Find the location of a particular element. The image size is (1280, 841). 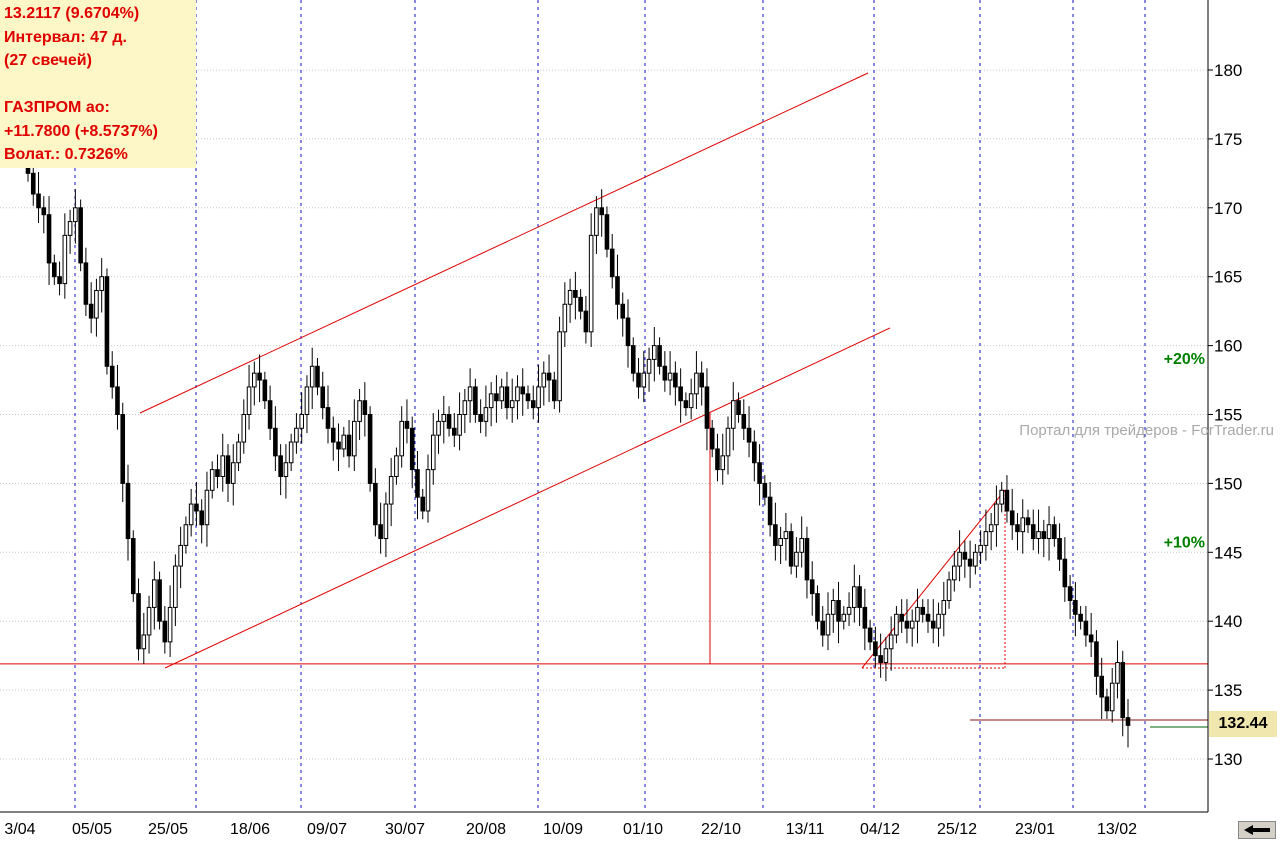

y-axis: 130 135 140 145 150 155 160 165 170 175 180 is located at coordinates (1224, 406).